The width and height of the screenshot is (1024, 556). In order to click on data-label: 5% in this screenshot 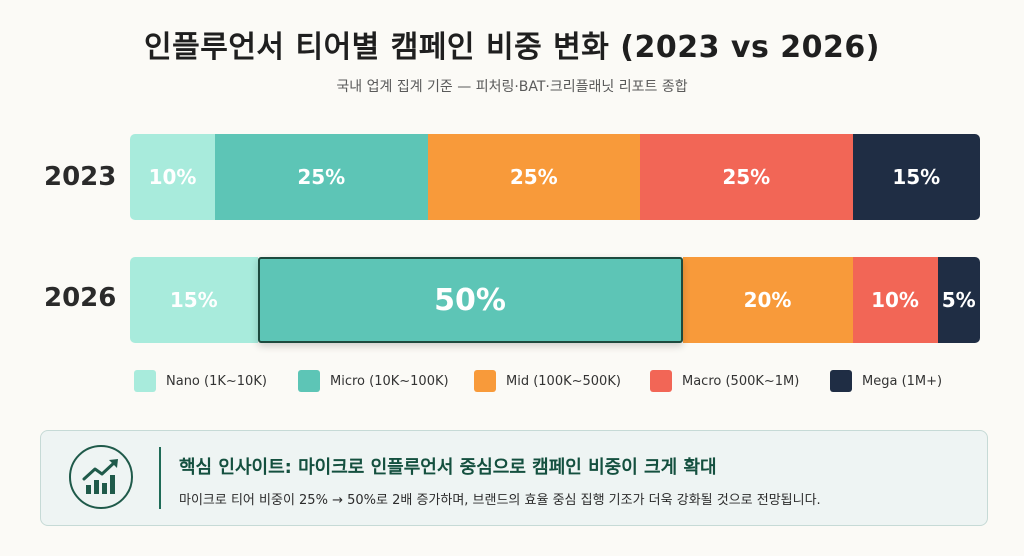, I will do `click(958, 300)`.